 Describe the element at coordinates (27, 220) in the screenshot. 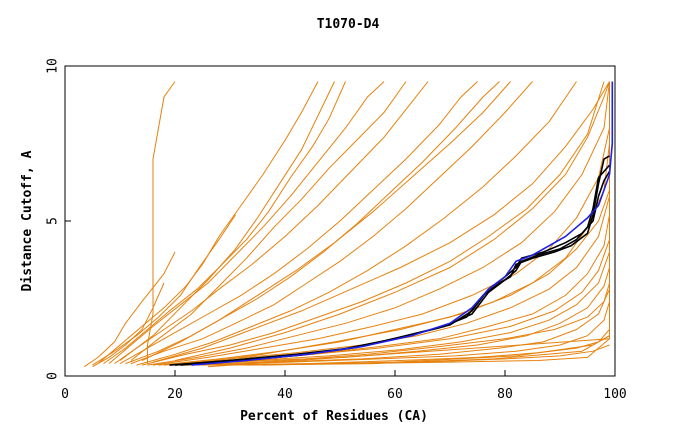

I see `y-axis-label: Distance Cutoff, A` at that location.